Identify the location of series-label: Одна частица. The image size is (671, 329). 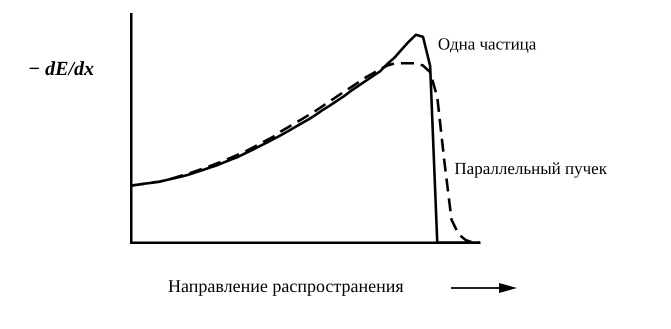
(487, 44).